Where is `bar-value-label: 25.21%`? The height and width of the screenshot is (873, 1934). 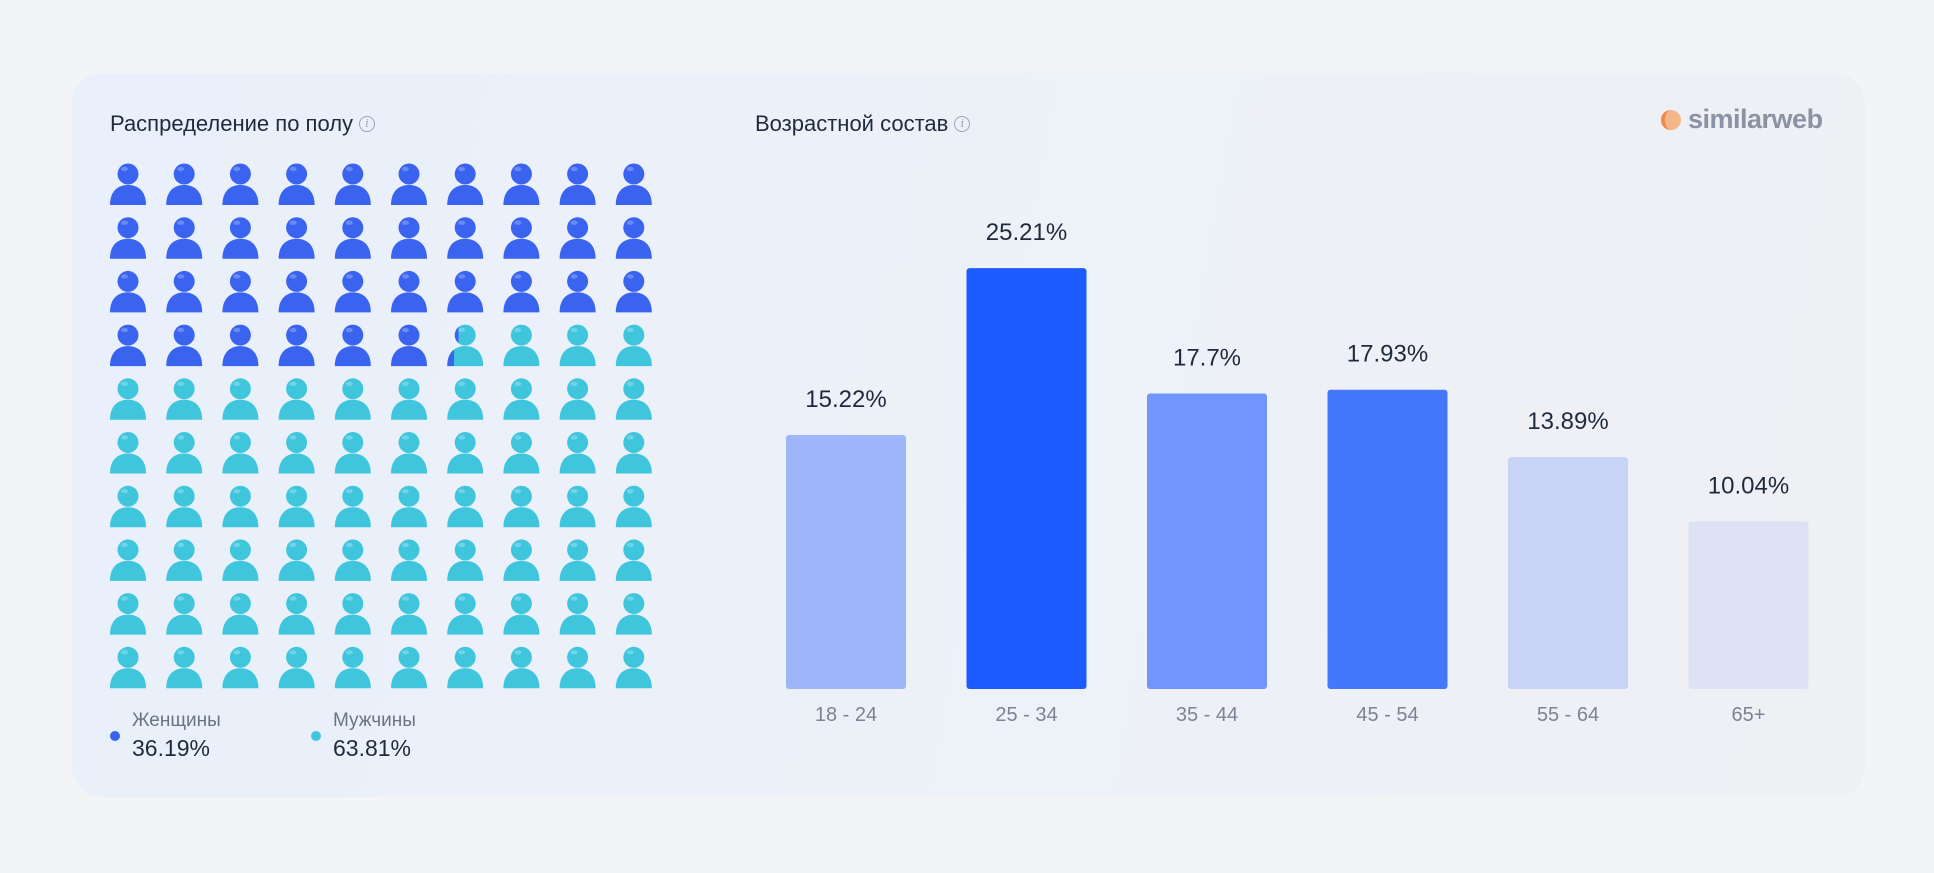 bar-value-label: 25.21% is located at coordinates (1026, 232).